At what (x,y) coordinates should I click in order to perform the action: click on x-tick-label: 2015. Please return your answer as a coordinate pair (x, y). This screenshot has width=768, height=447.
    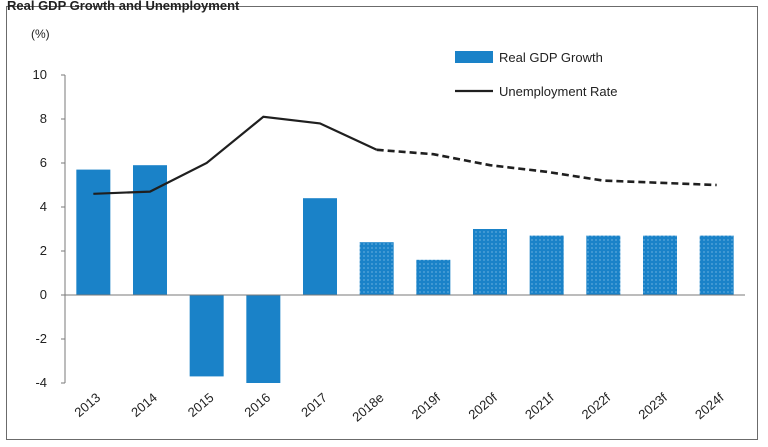
    Looking at the image, I should click on (201, 405).